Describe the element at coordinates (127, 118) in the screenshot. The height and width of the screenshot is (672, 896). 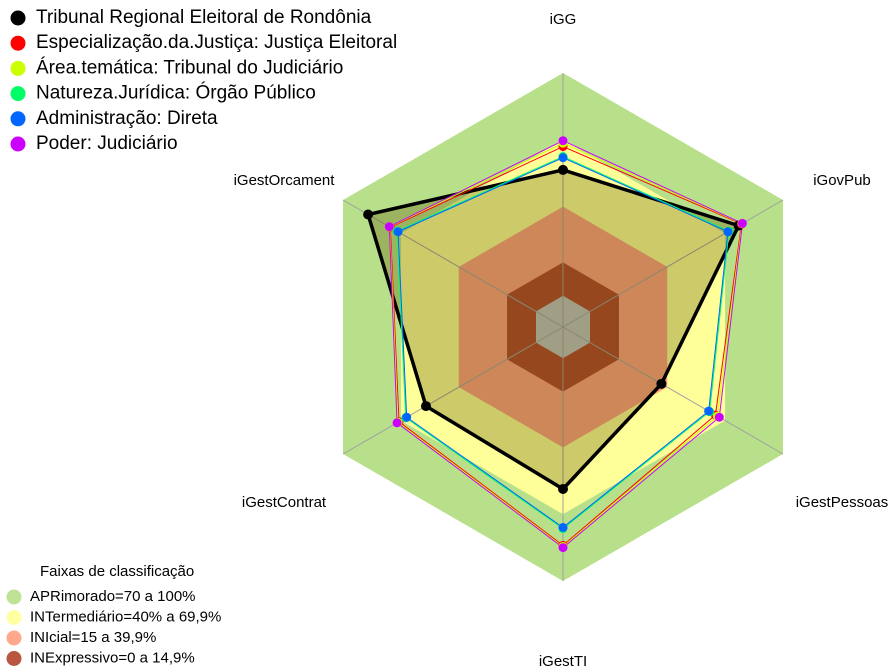
I see `legend-label: Administração: Direta` at that location.